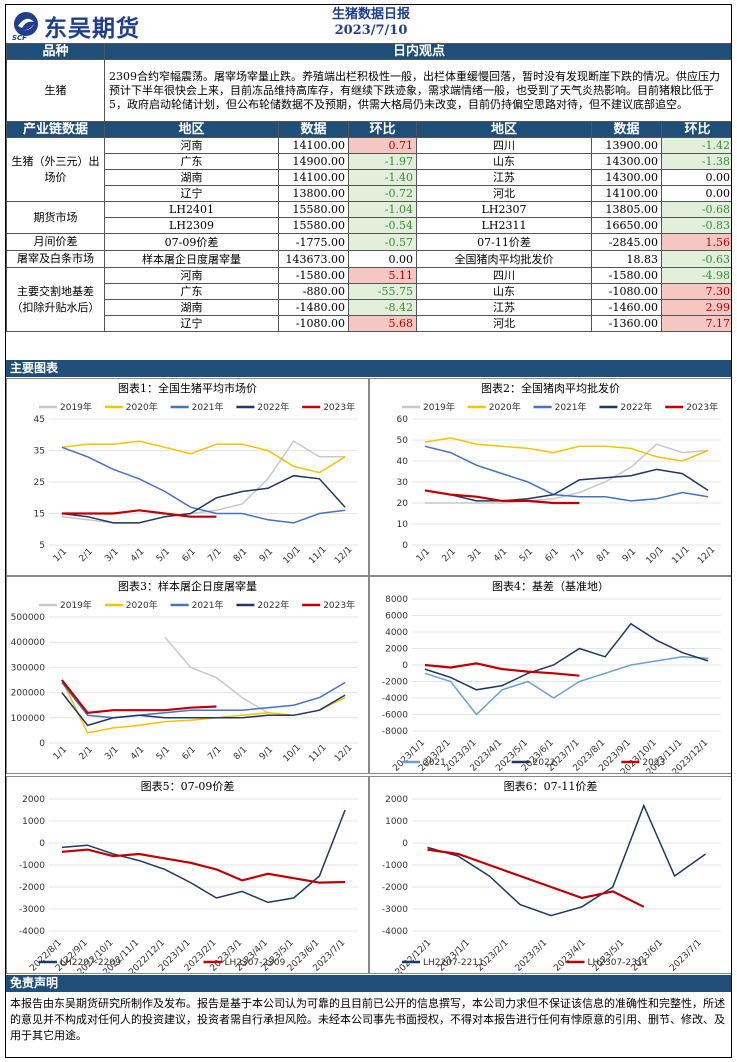 This screenshot has height=1062, width=737. What do you see at coordinates (369, 323) in the screenshot?
I see `table-row: 辽宁 -1080.00 5.68 河北 -1360.00 7.17` at bounding box center [369, 323].